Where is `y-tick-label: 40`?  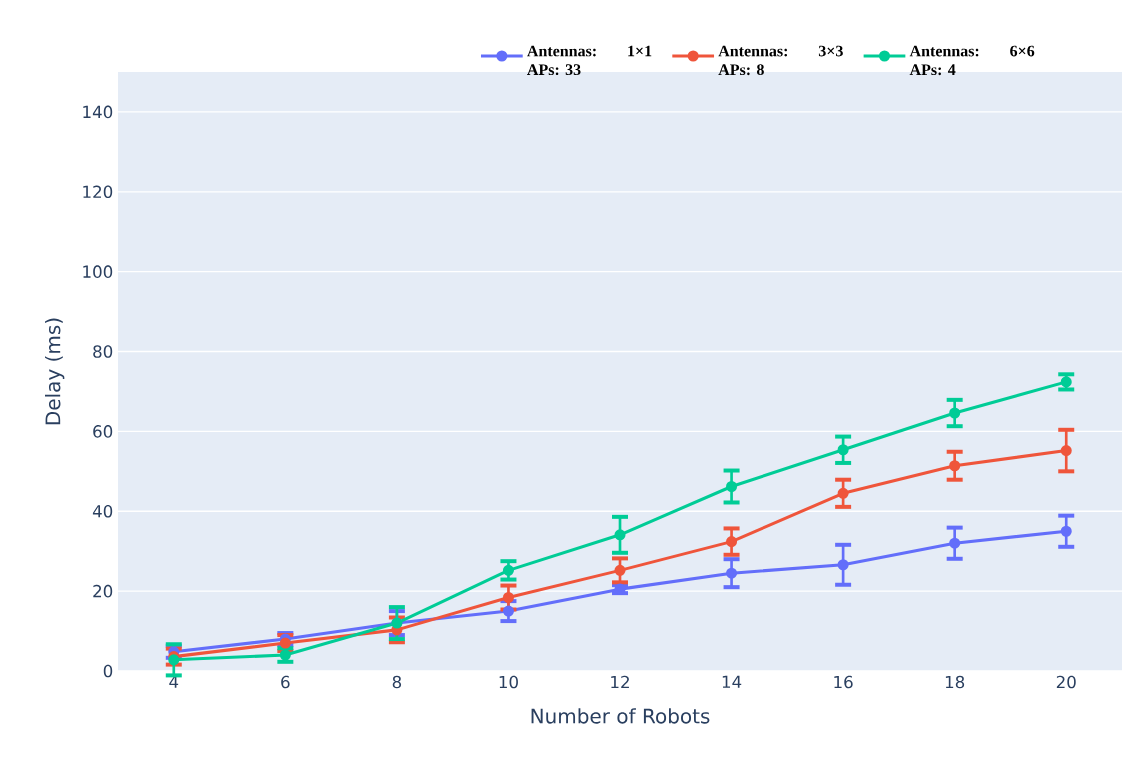 y-tick-label: 40 is located at coordinates (102, 511).